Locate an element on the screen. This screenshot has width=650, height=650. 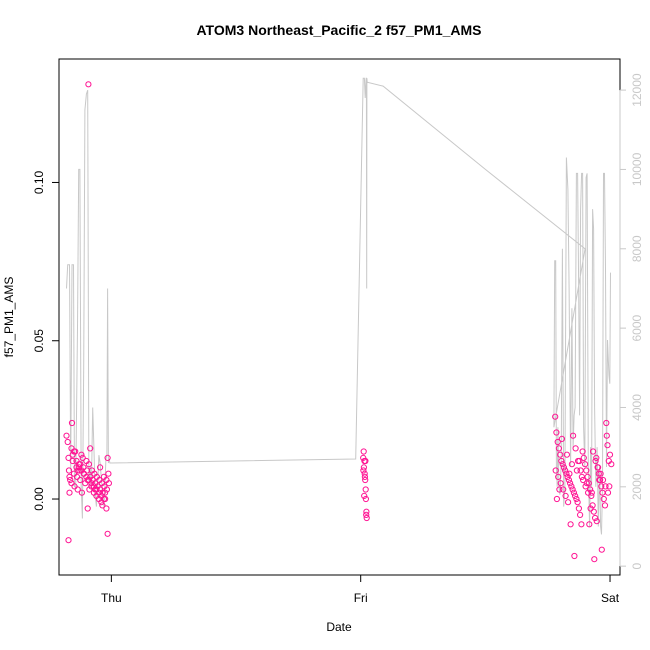
y-axis-label: f57_PM1_AMS is located at coordinates (9, 317).